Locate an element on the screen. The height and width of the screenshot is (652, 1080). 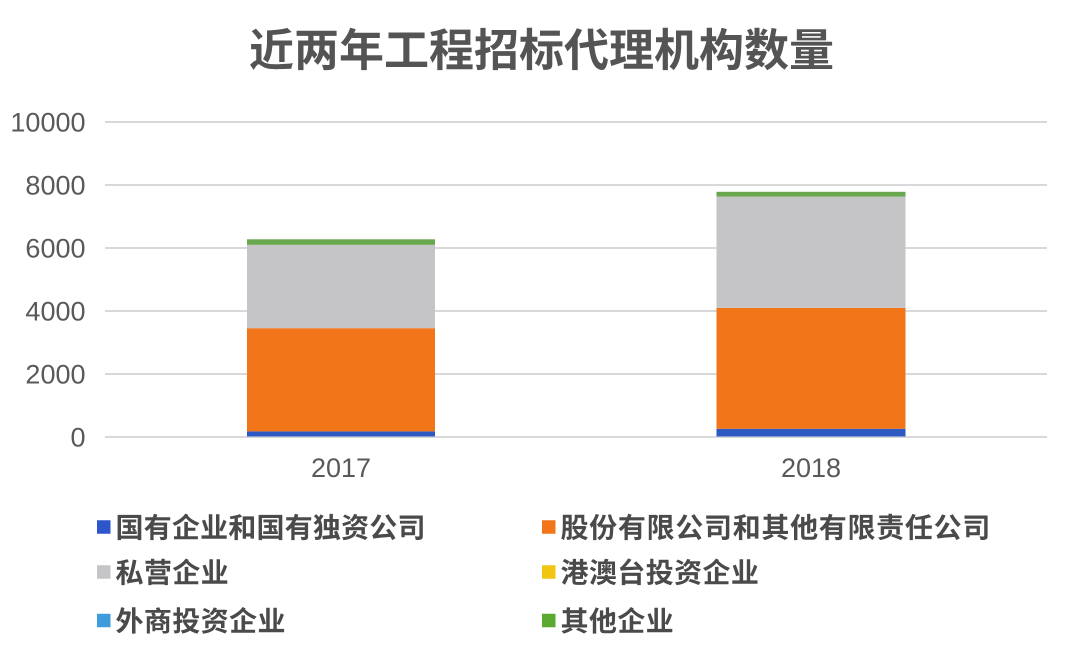
svg-text: 2000 is located at coordinates (55, 375).